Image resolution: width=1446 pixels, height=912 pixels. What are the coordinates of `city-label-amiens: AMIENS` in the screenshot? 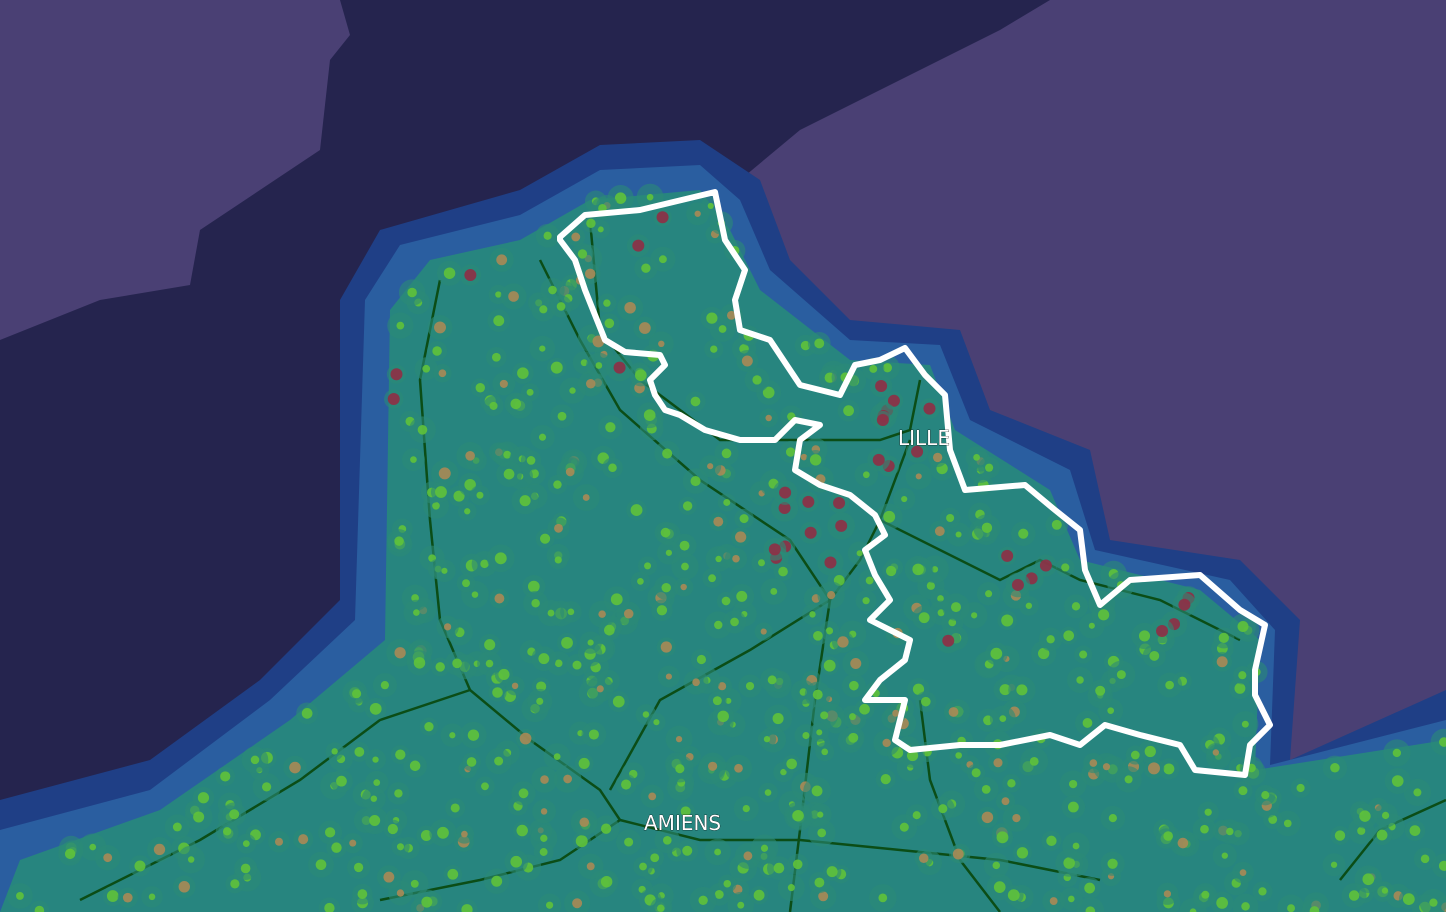 It's located at (683, 823).